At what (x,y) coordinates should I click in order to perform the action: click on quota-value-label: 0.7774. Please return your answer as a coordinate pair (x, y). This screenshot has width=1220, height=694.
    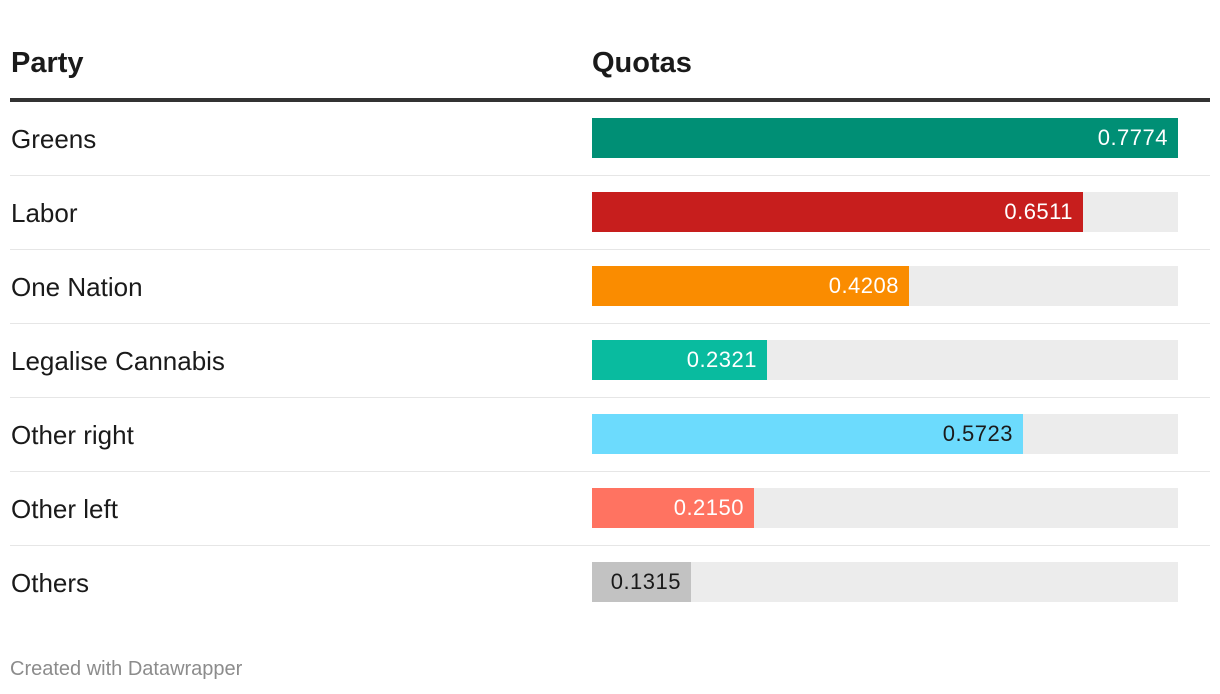
    Looking at the image, I should click on (1132, 137).